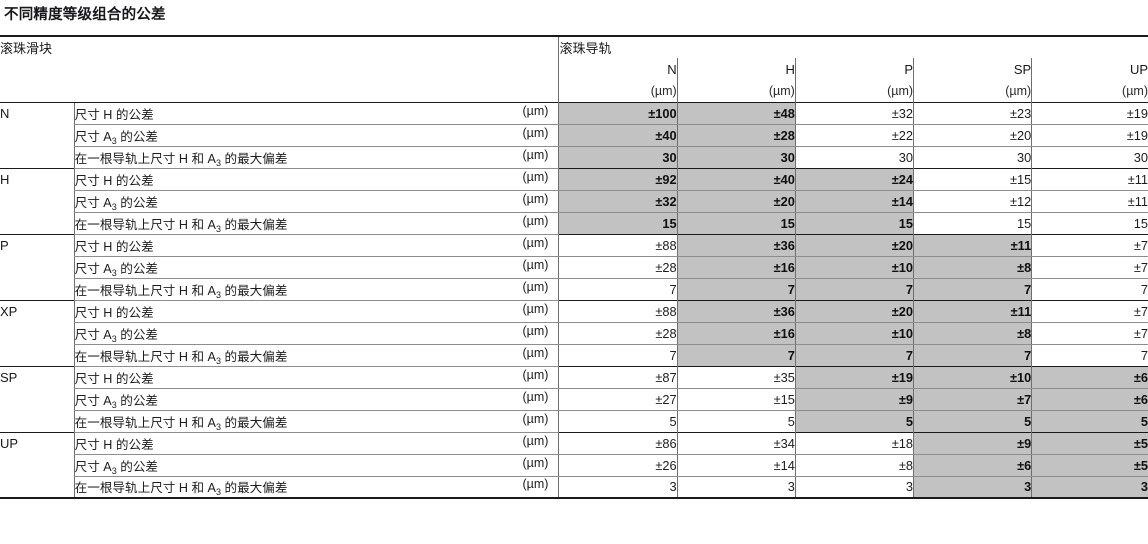  I want to click on cell-p-dev-p: 7, so click(854, 289).